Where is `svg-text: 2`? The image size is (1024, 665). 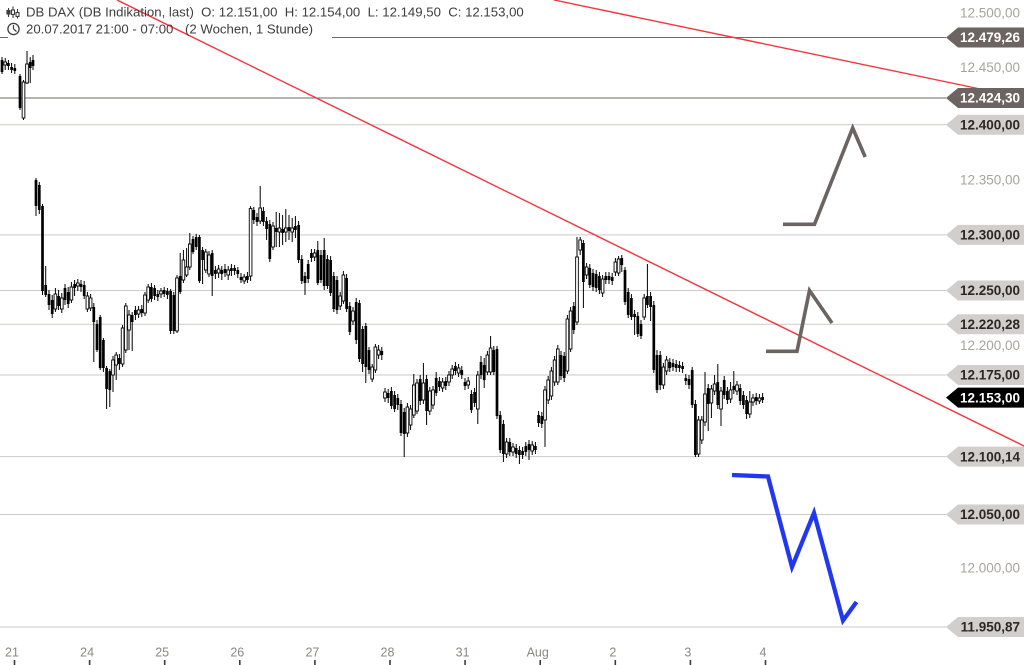 svg-text: 2 is located at coordinates (612, 653).